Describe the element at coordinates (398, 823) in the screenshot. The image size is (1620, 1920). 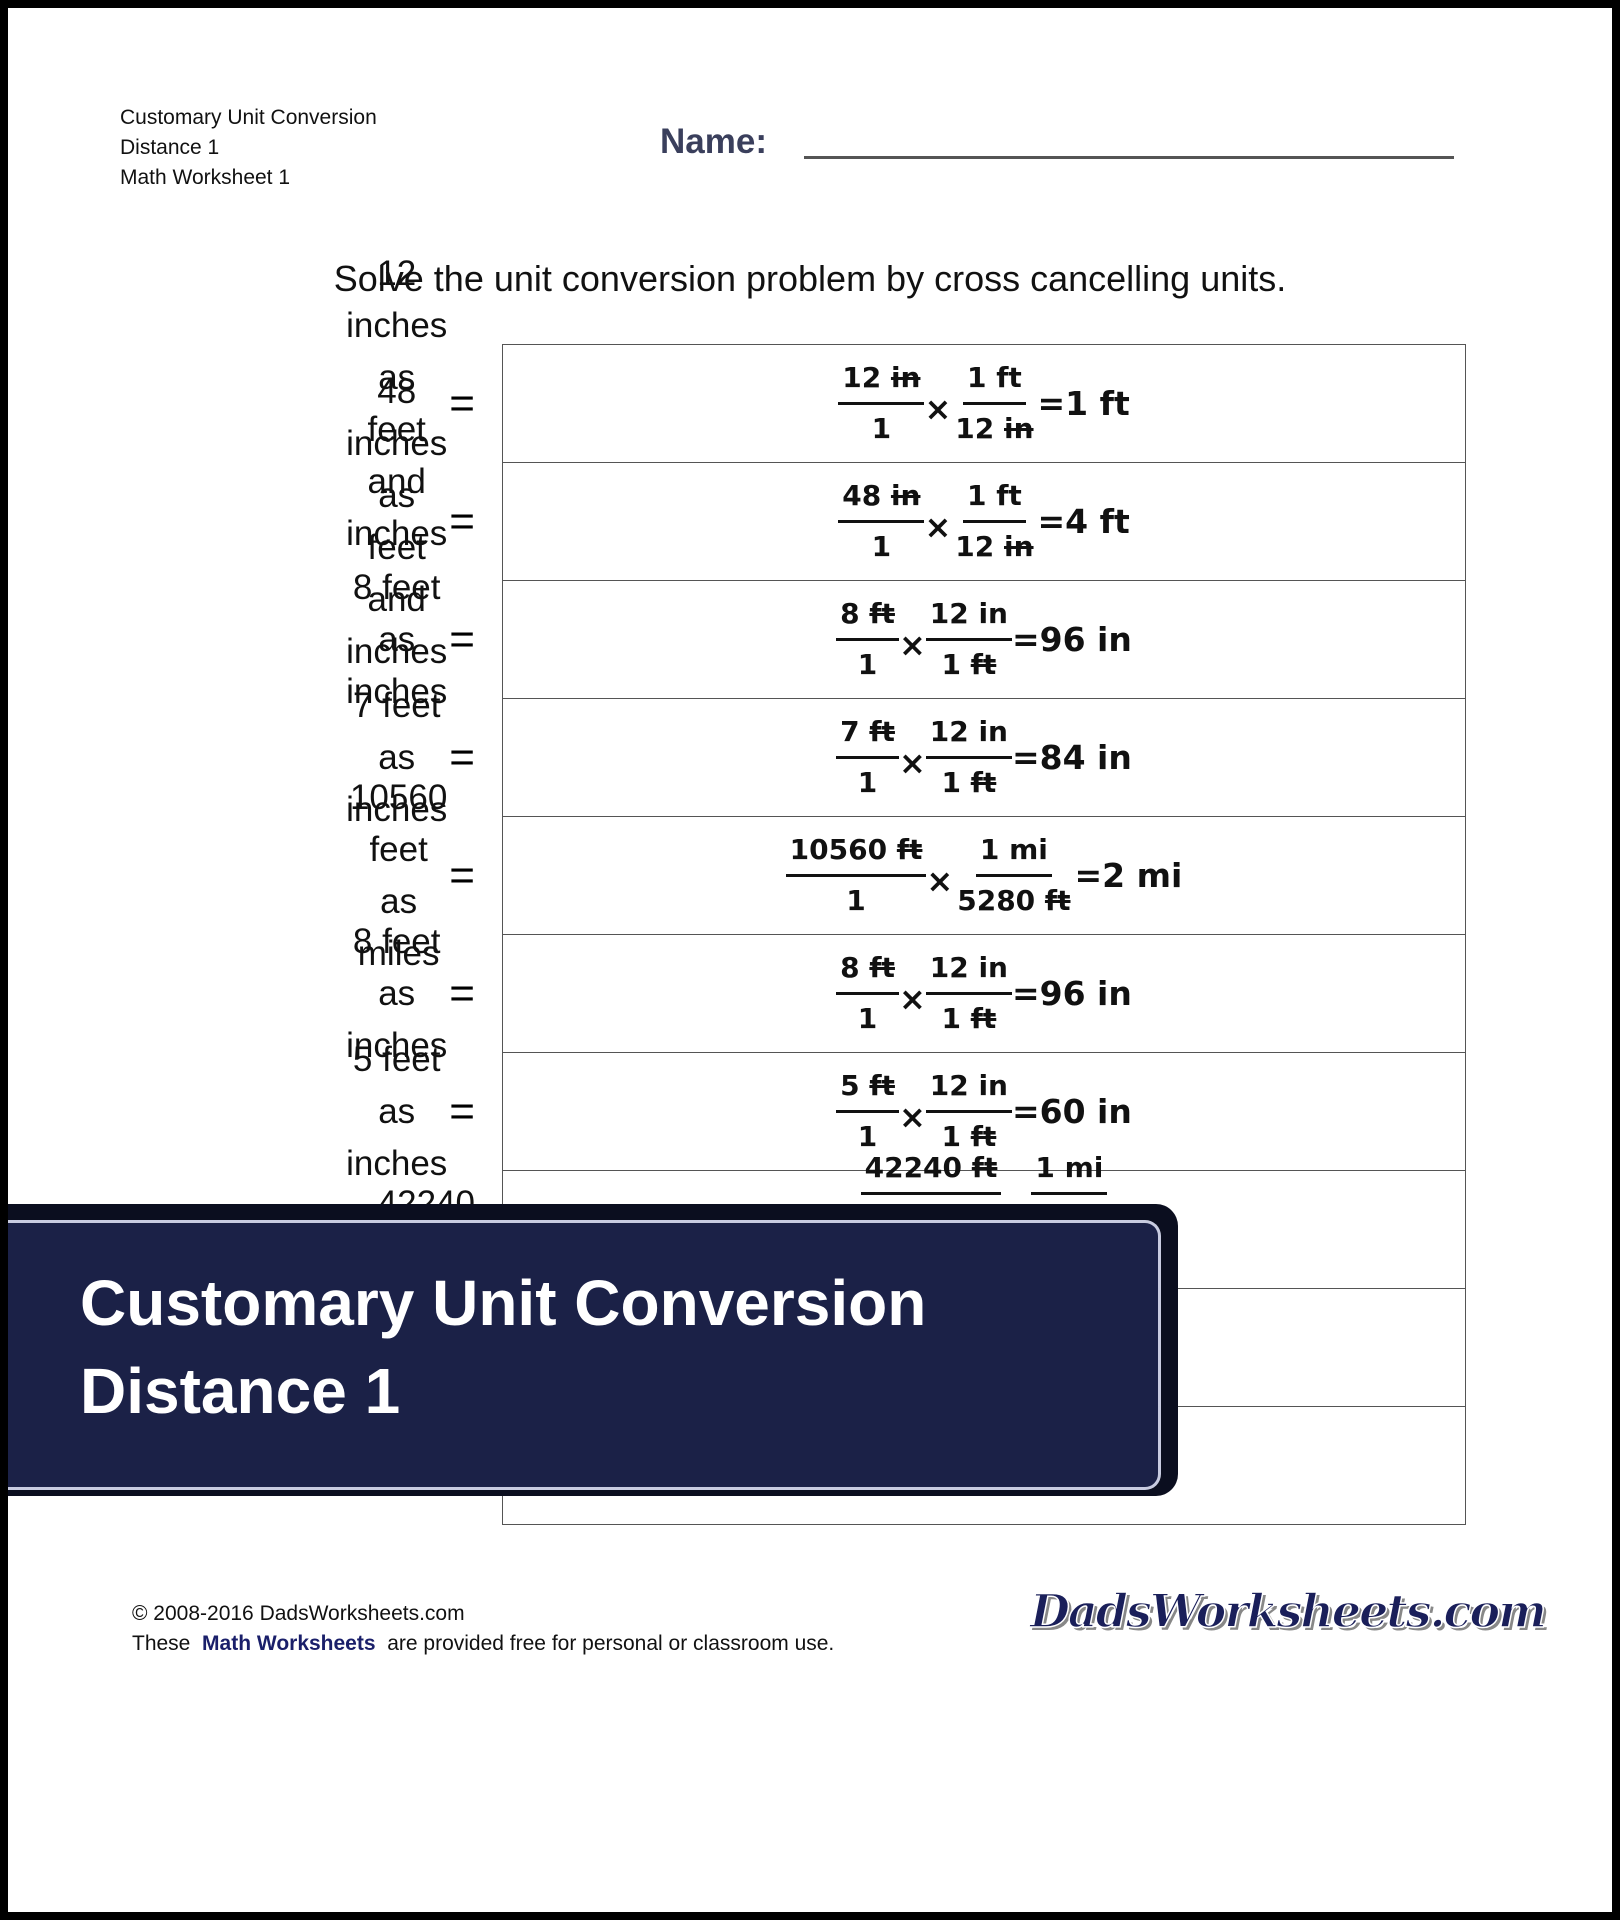
I see `question-line: 10560 feet` at that location.